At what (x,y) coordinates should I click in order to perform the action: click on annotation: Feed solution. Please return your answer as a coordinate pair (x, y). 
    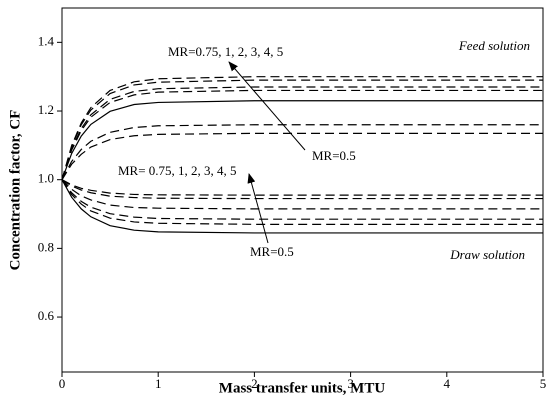
    Looking at the image, I should click on (494, 45).